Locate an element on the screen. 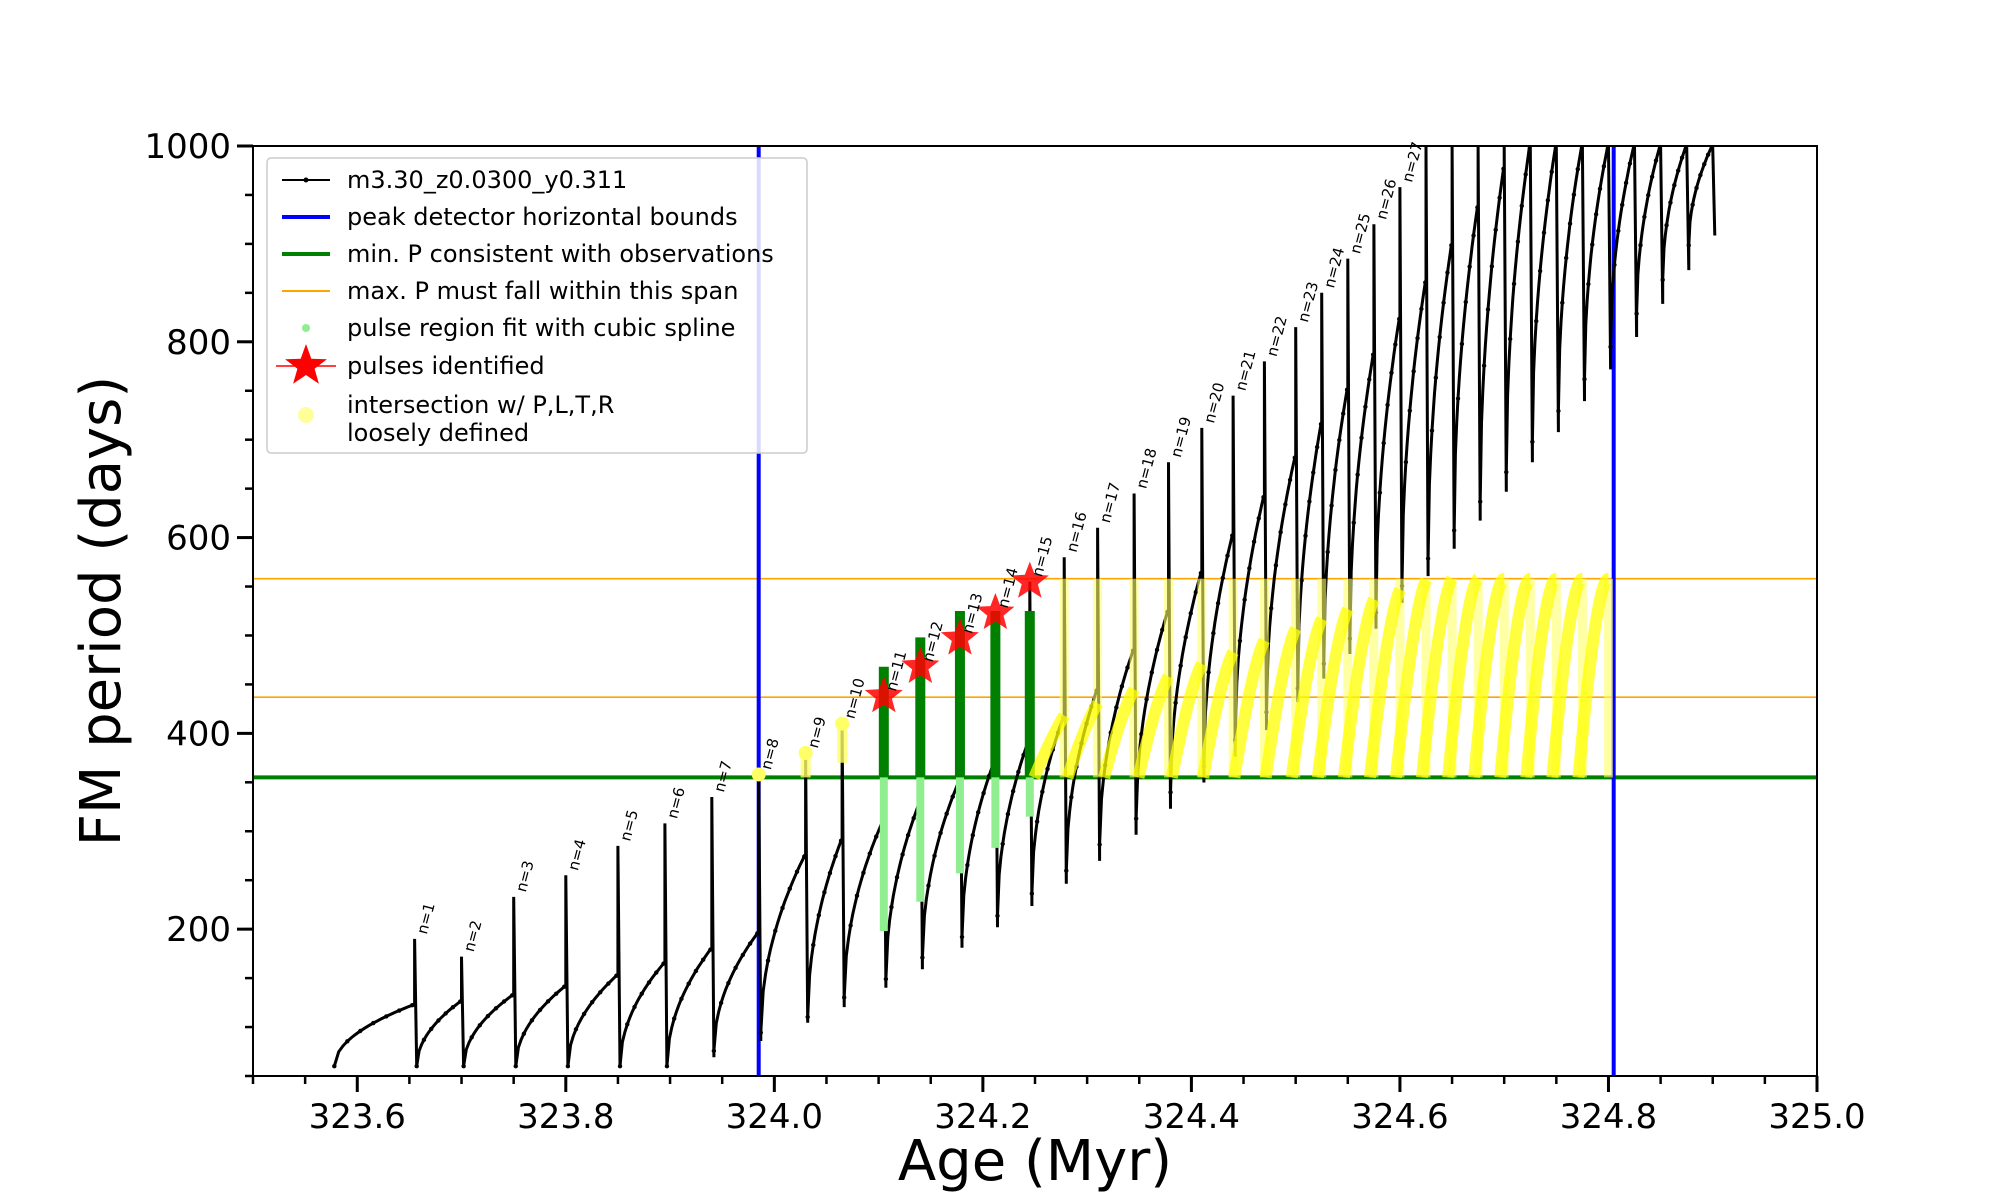 This screenshot has width=2000, height=1200. pulse-number-label: n=10 is located at coordinates (855, 698).